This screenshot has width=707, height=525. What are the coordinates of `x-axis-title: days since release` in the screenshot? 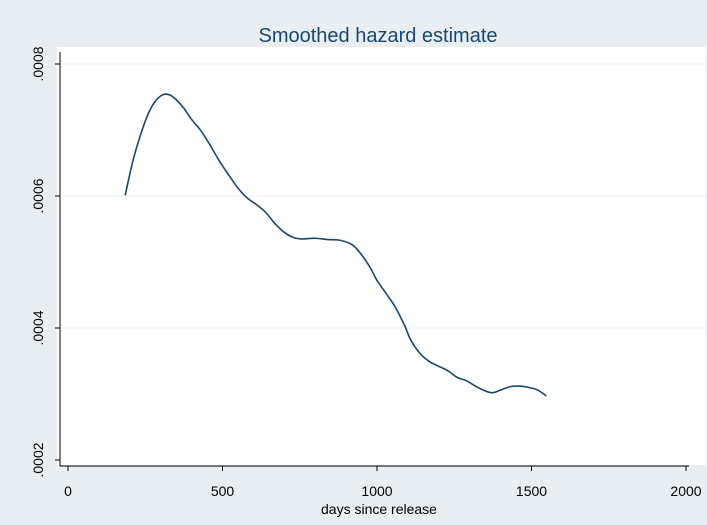 It's located at (379, 509).